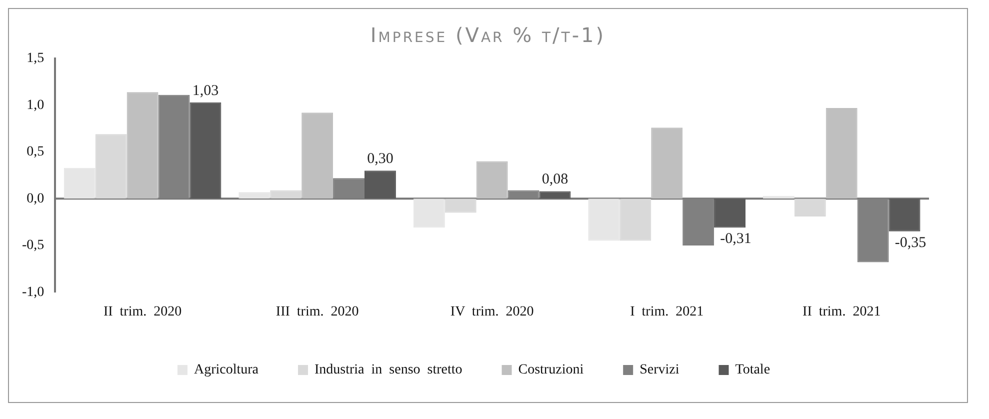 This screenshot has height=419, width=989. Describe the element at coordinates (142, 312) in the screenshot. I see `x-tick-label: II trim. 2020` at that location.